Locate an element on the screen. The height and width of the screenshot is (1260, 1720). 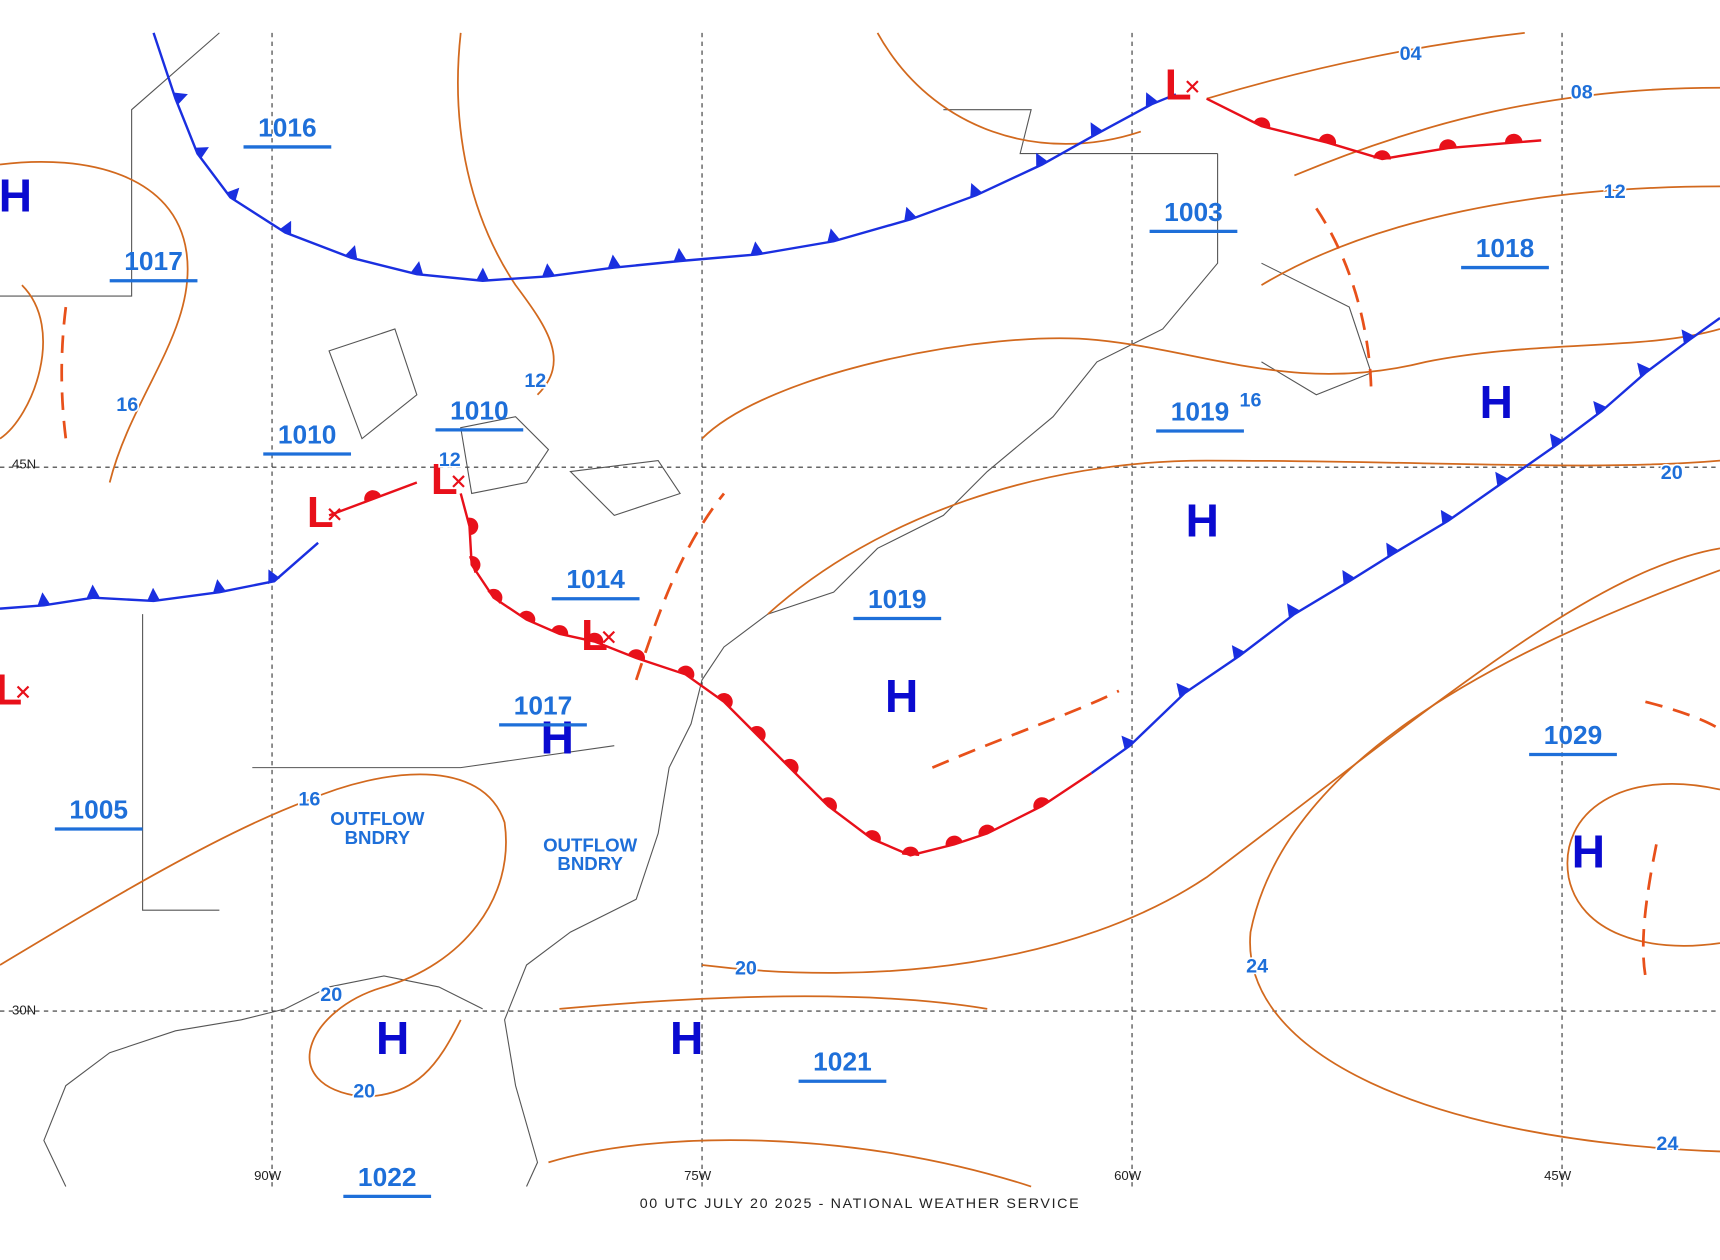
pressure-label: 1018 is located at coordinates (1505, 248).